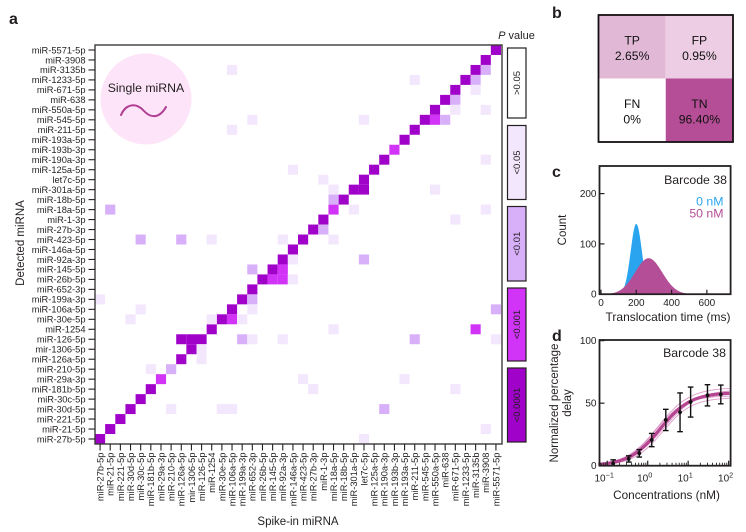 Image resolution: width=746 pixels, height=532 pixels. What do you see at coordinates (695, 180) in the screenshot?
I see `svg-text: Barcode 38` at bounding box center [695, 180].